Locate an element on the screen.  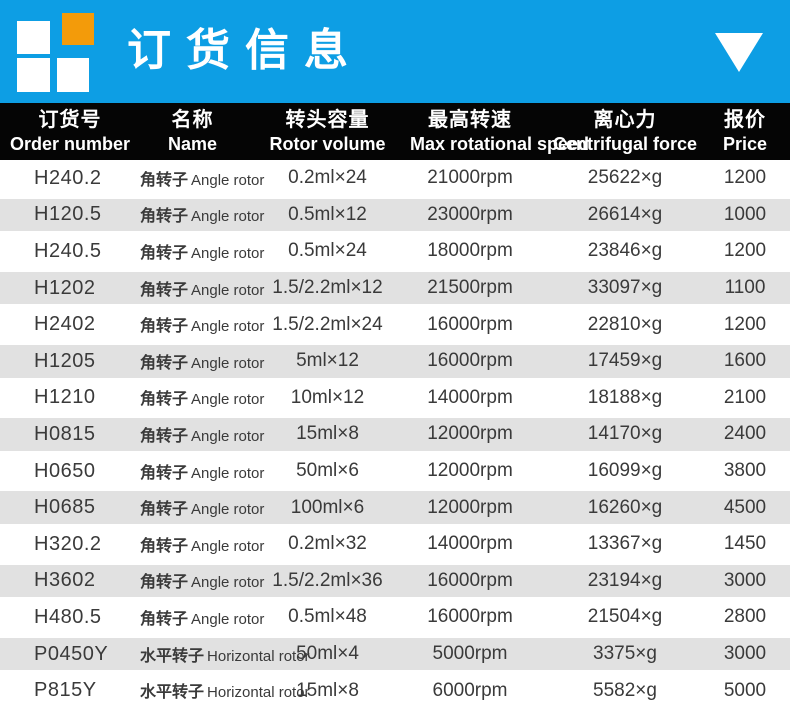
cell-centrifugal-force: 13367×g is located at coordinates (625, 544).